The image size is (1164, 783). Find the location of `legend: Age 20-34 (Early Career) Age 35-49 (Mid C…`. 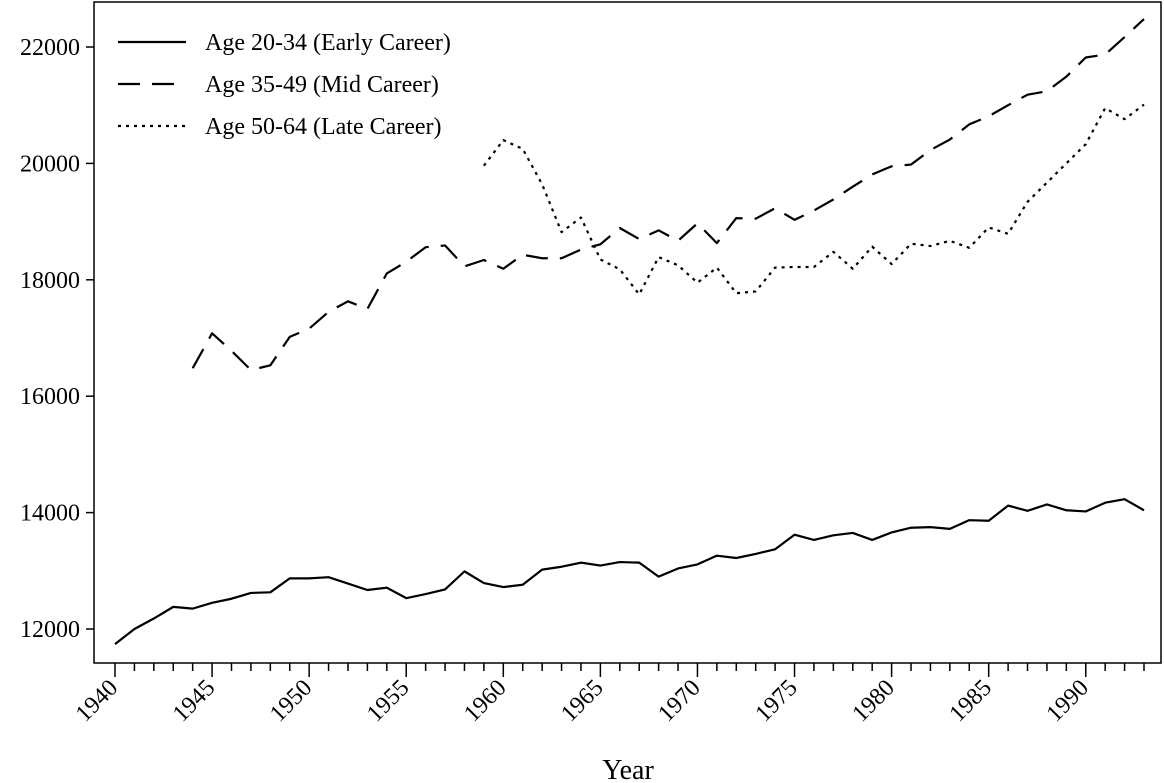

legend: Age 20-34 (Early Career) Age 35-49 (Mid C… is located at coordinates (284, 85).